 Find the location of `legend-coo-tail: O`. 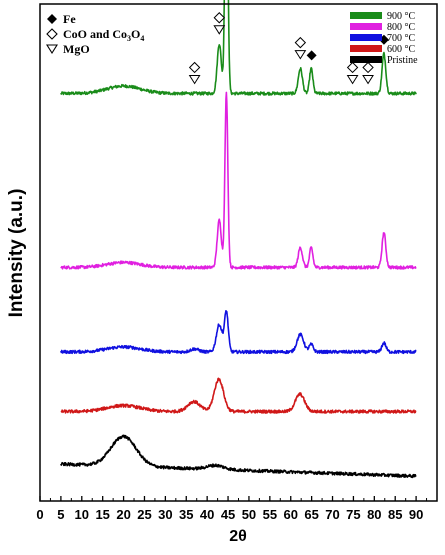

legend-coo-tail: O is located at coordinates (135, 34).